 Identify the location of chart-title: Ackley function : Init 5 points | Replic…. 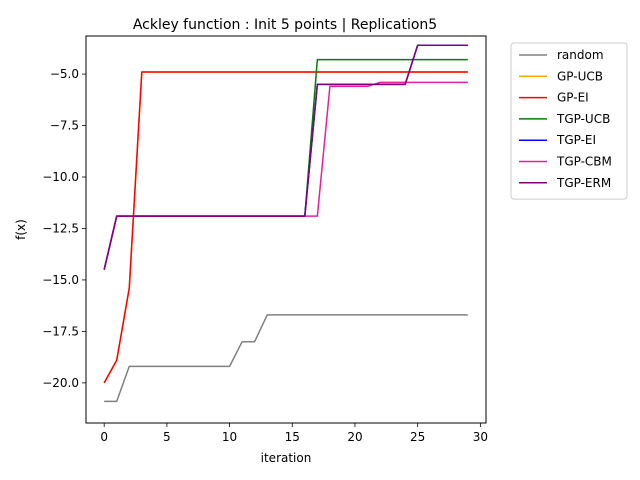
(285, 25).